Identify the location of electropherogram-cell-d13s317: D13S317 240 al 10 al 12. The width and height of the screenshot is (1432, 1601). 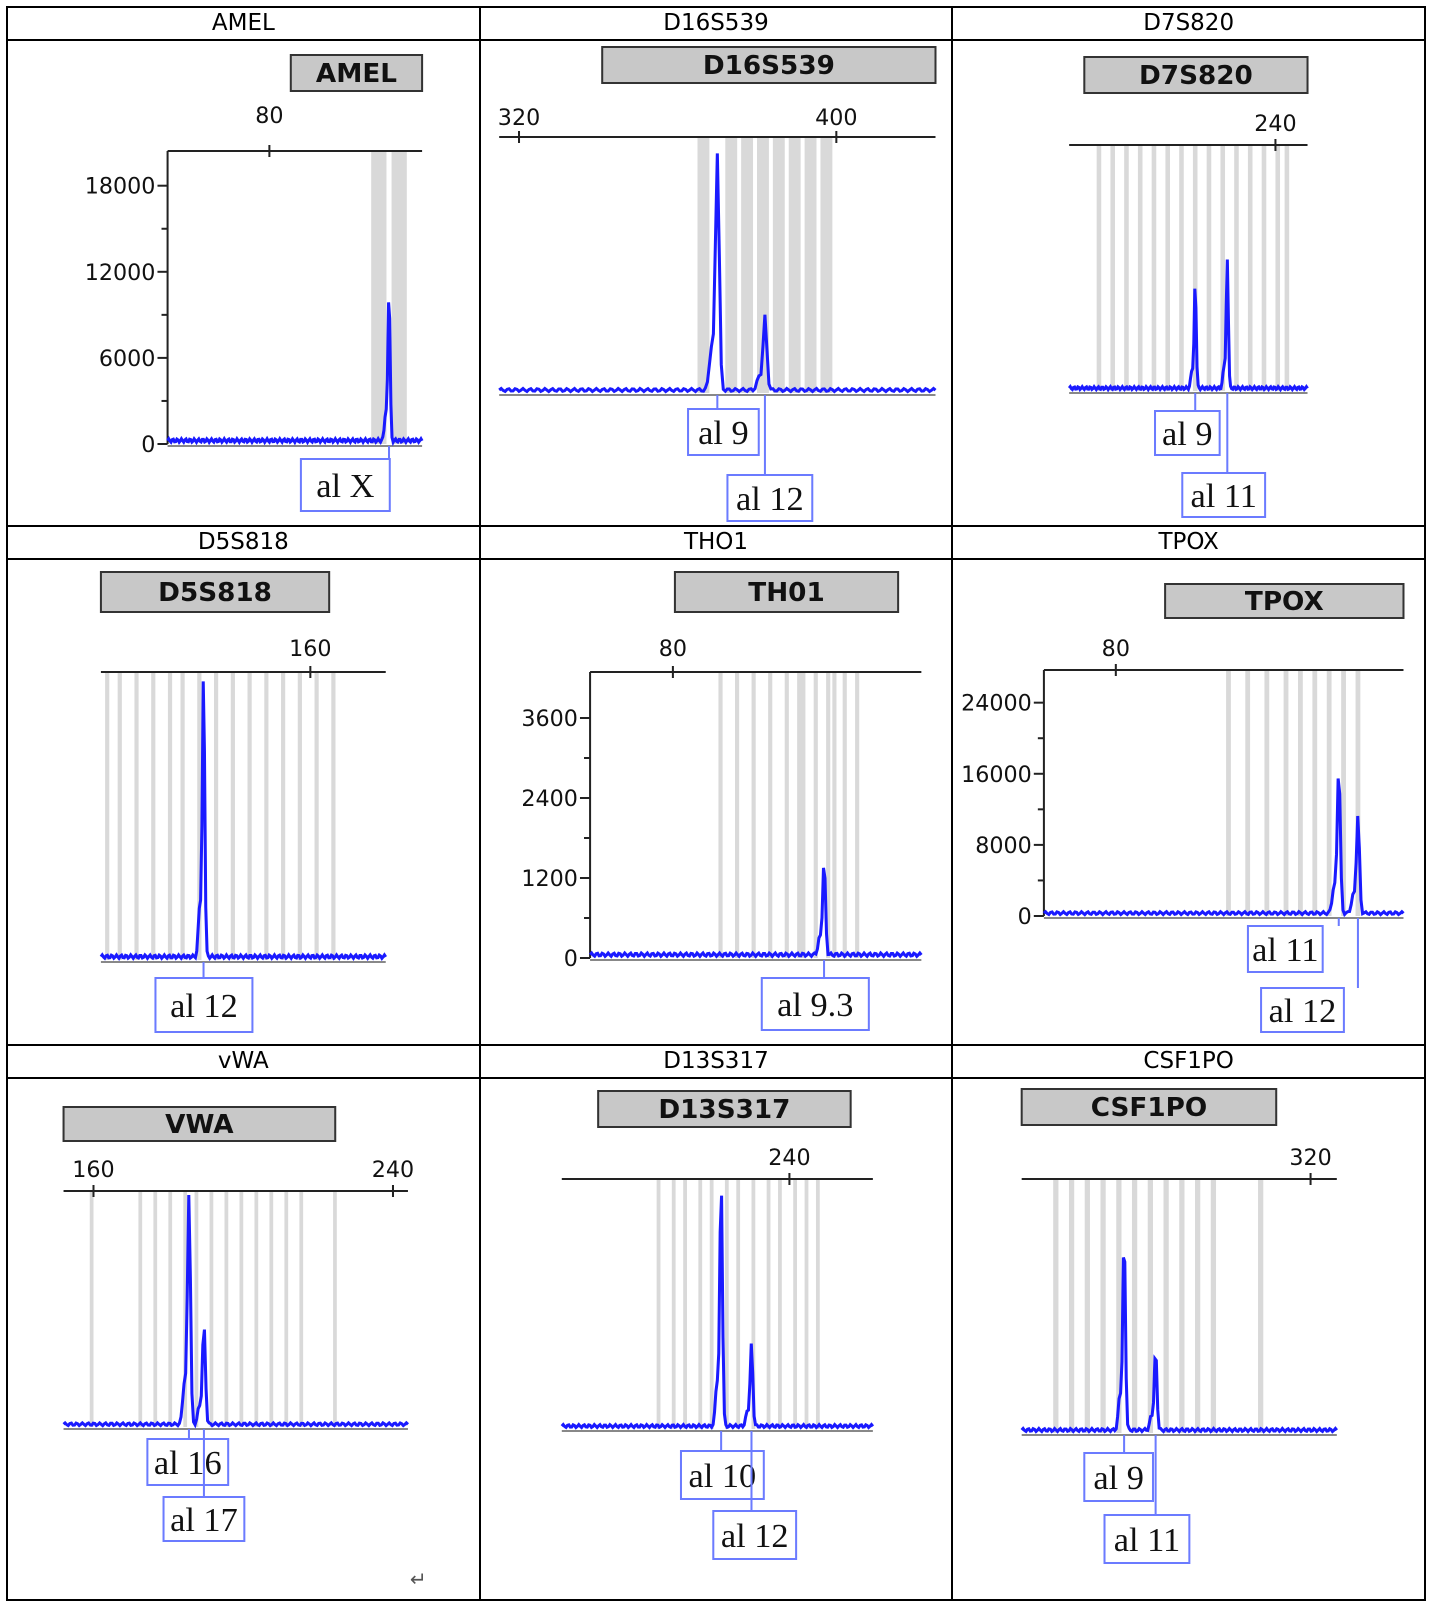
(716, 1339).